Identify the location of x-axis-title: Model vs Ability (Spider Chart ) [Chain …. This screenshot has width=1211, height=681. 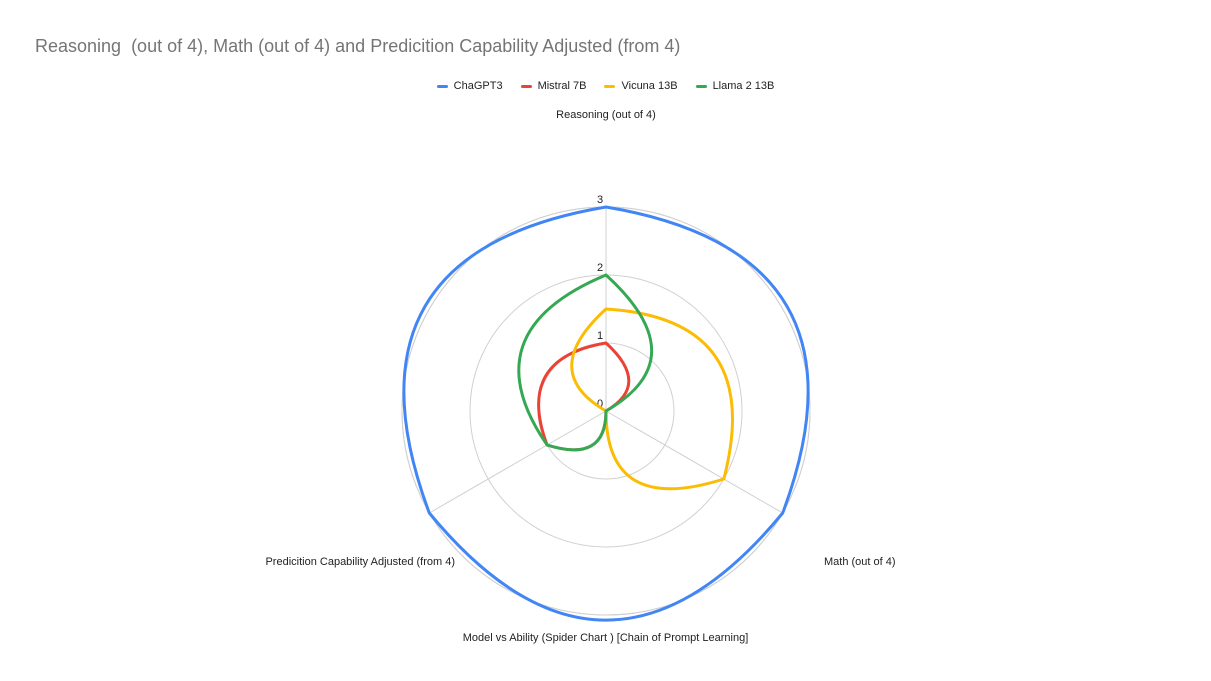
(605, 638).